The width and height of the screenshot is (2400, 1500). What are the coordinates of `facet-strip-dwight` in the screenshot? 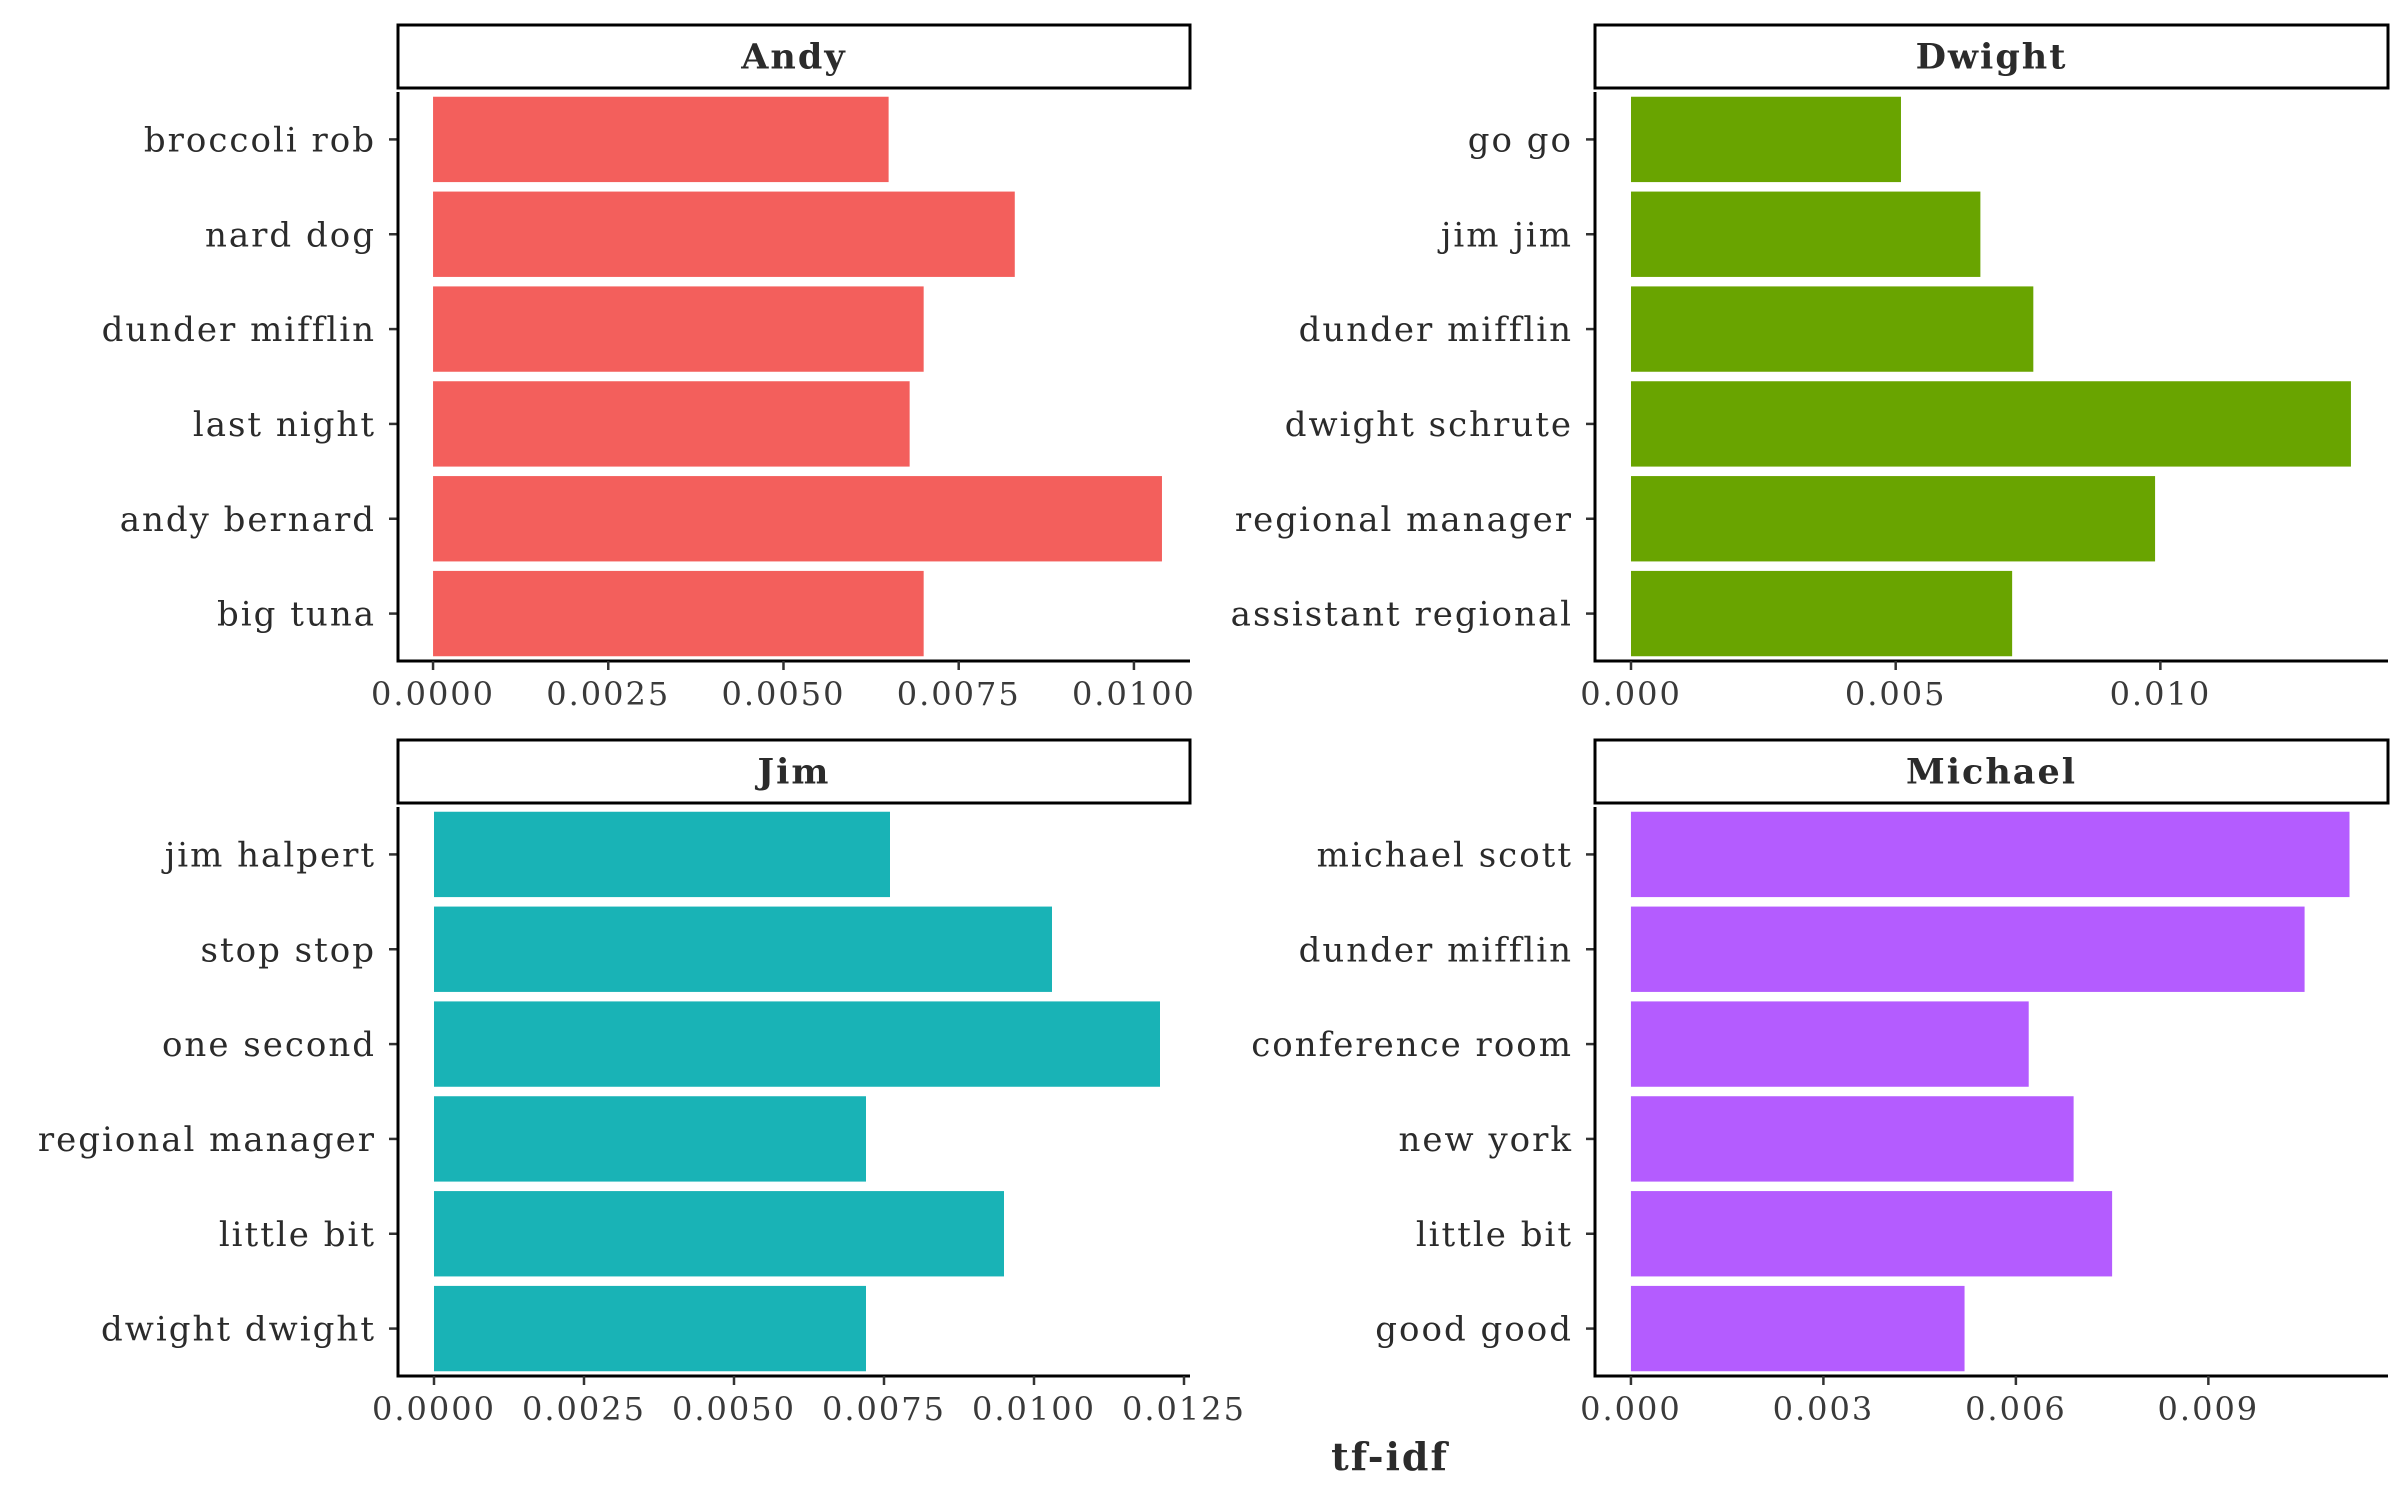 It's located at (1991, 56).